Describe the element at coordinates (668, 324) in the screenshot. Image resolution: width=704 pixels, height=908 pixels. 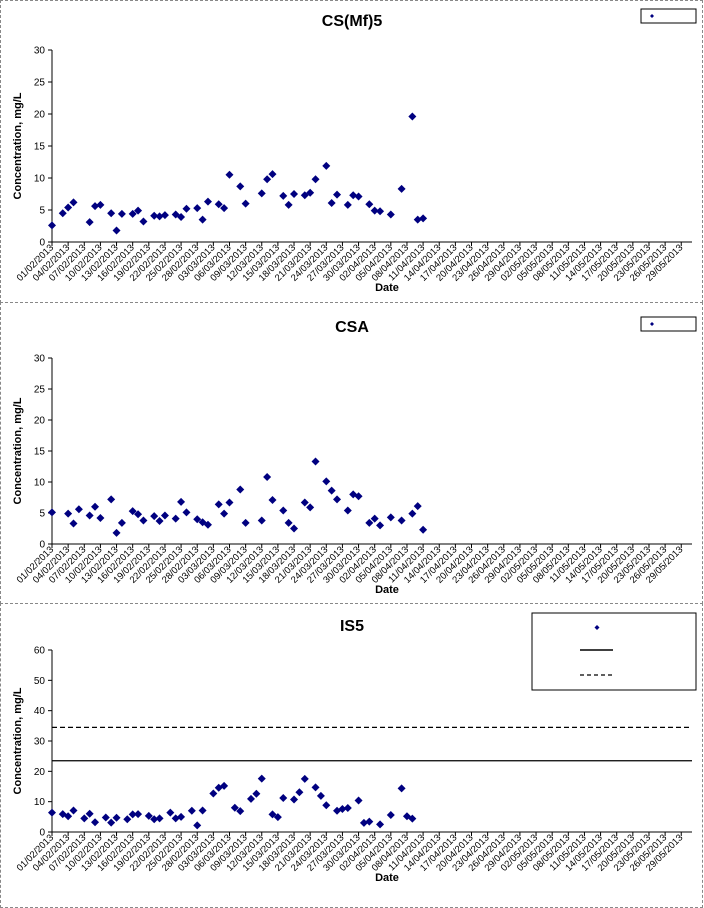
I see `legend-box` at that location.